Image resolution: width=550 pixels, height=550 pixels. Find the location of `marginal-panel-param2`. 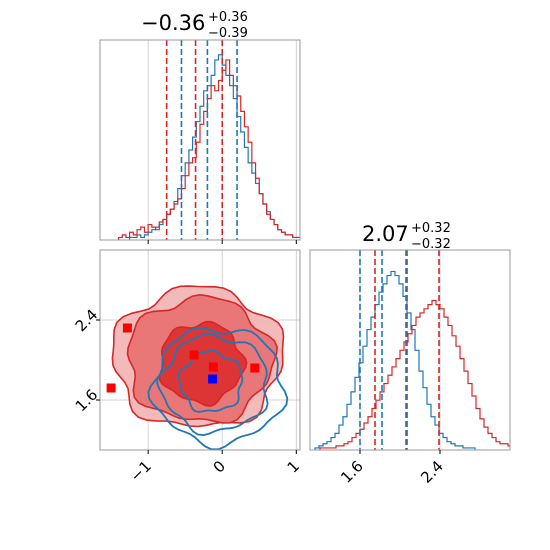

marginal-panel-param2 is located at coordinates (410, 350).